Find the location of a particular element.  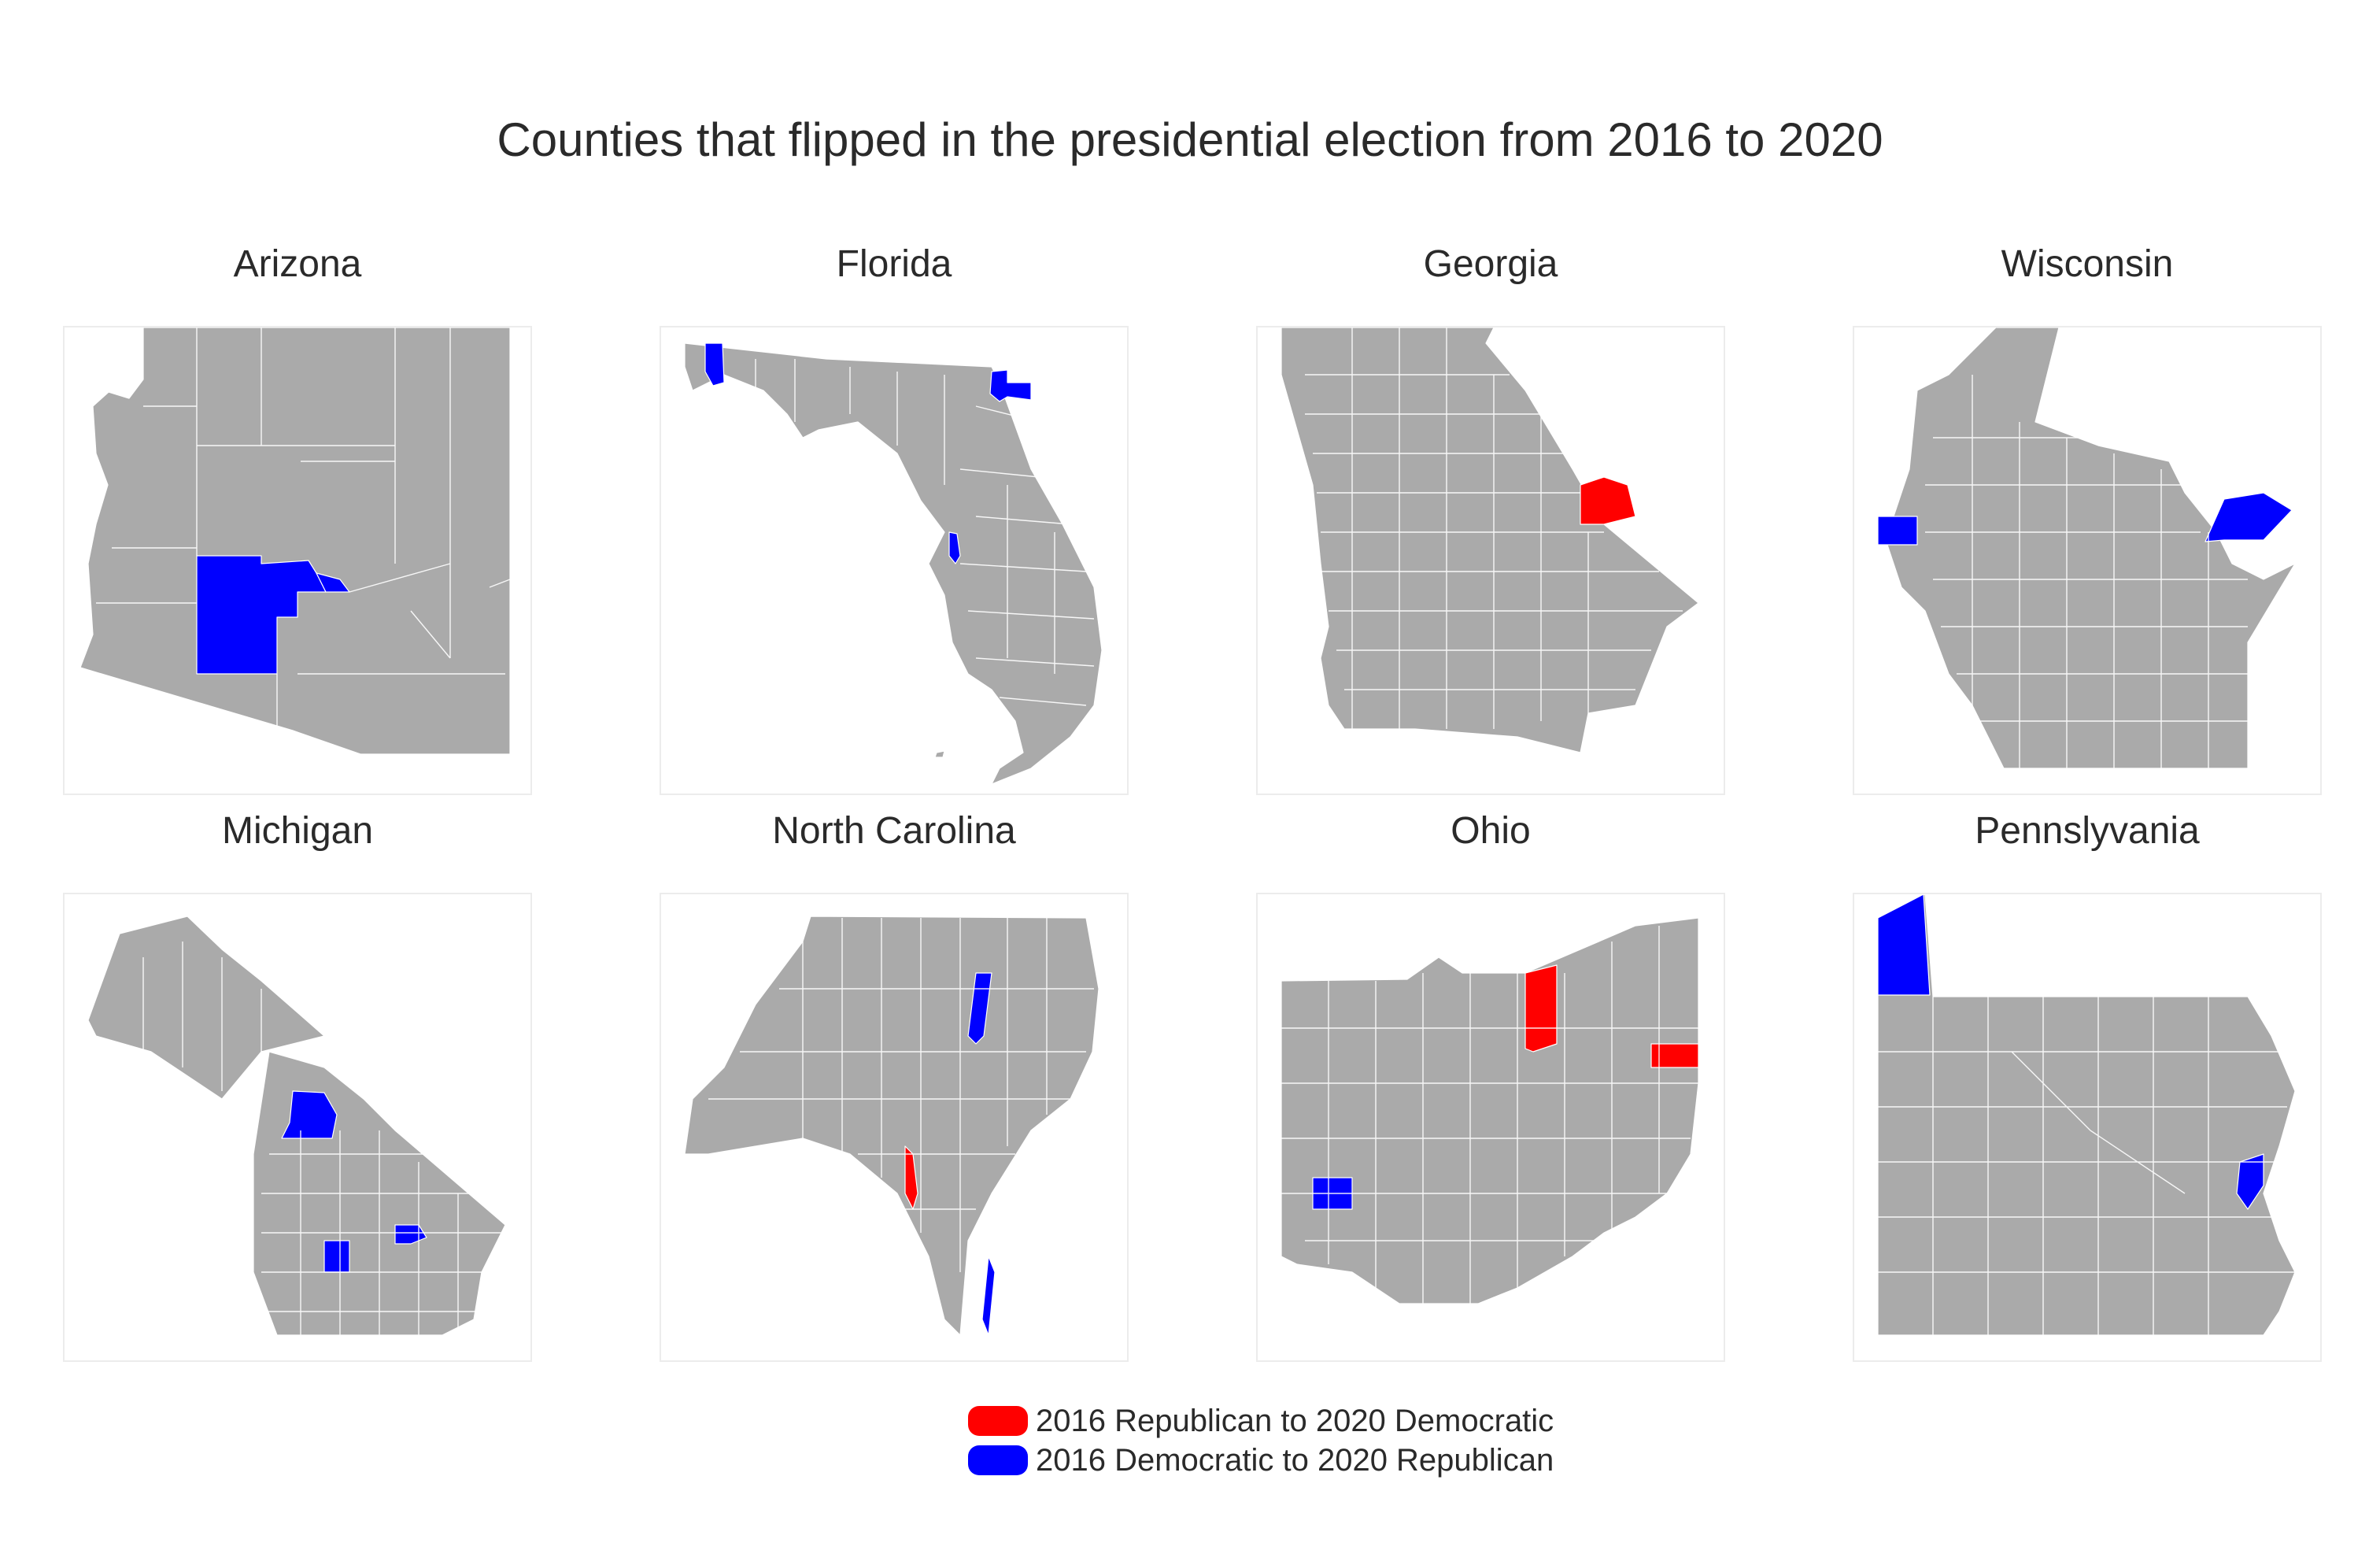

map-north-carolina is located at coordinates (894, 1127).